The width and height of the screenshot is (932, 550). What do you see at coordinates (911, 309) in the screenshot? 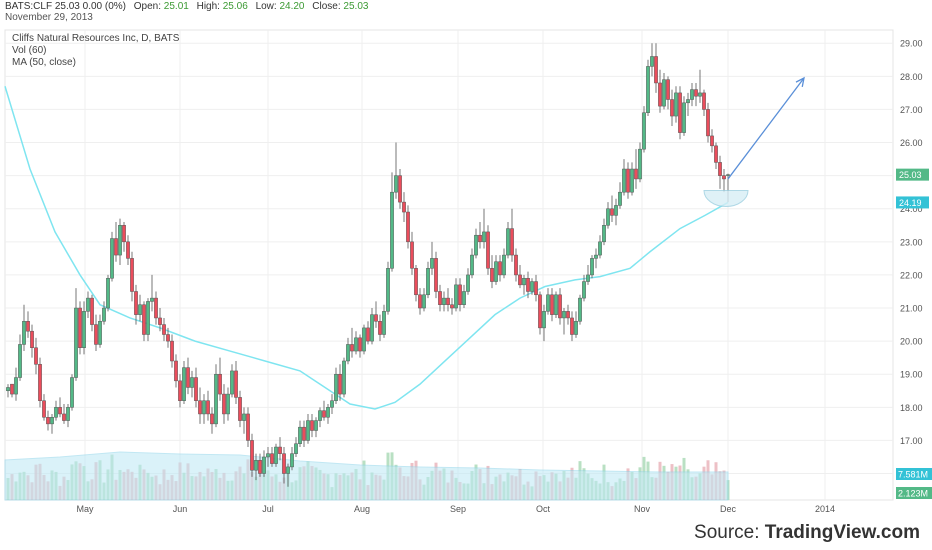
I see `y-tick-label: 21.00` at bounding box center [911, 309].